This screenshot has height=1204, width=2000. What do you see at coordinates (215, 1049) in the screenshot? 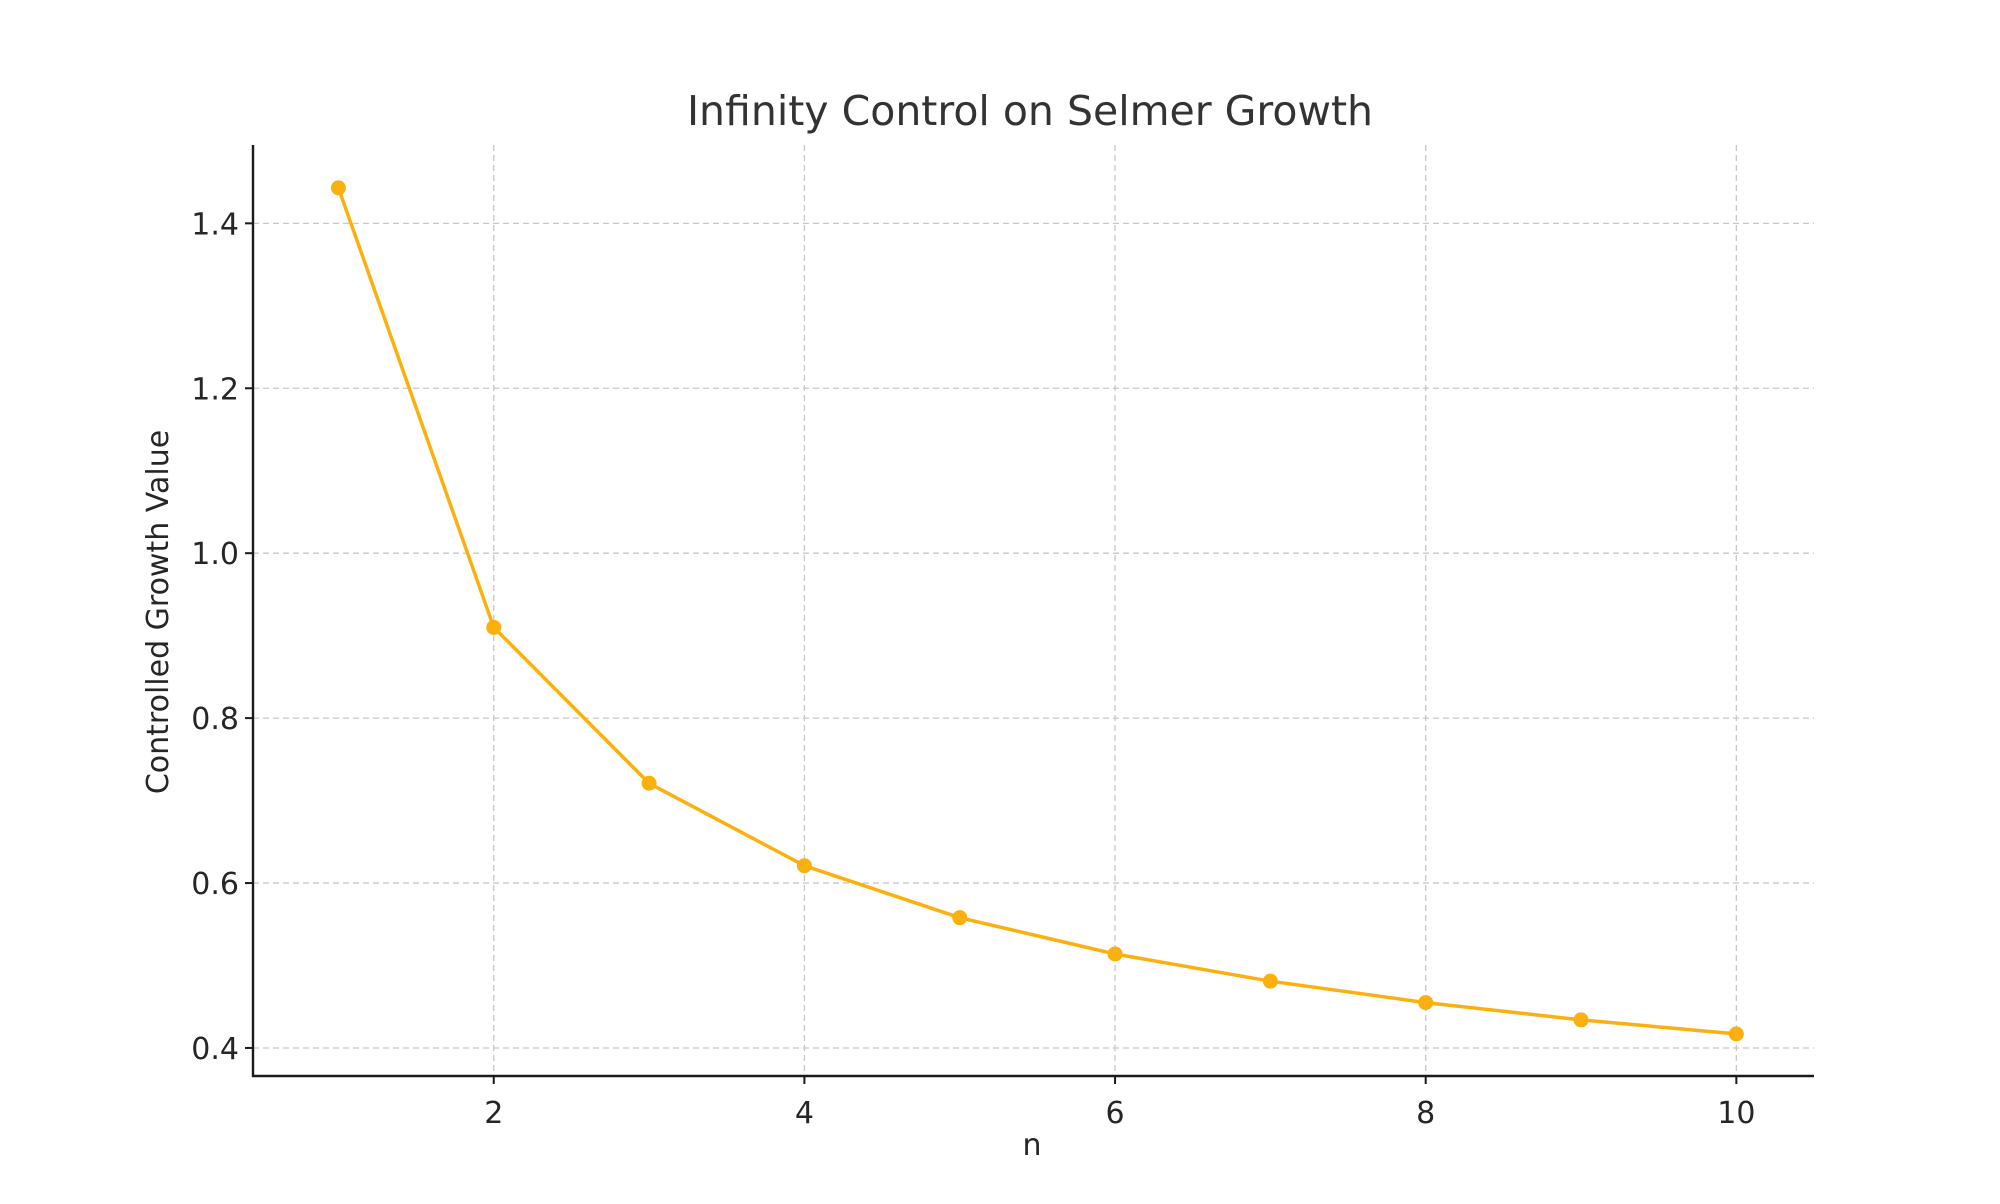
I see `y-tick-label: 0.4` at bounding box center [215, 1049].